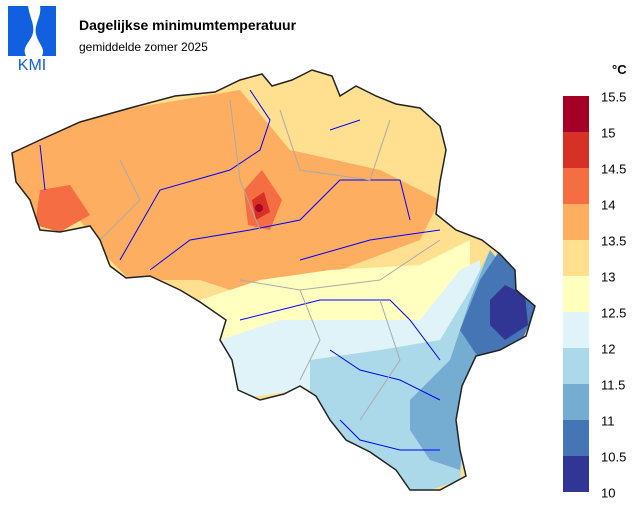  Describe the element at coordinates (62, 208) in the screenshot. I see `zone-14-14.5` at that location.